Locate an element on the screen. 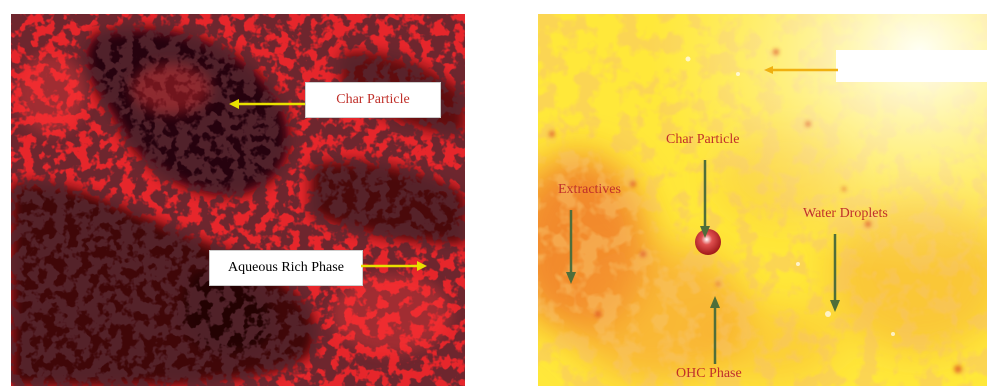  left-aqueous-label: Aqueous Rich Phase is located at coordinates (286, 268).